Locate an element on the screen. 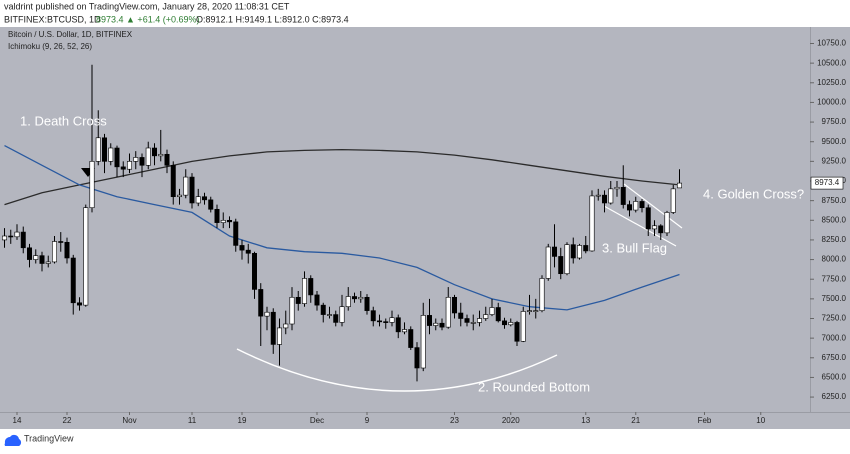  y-tick-label: 10500.0 is located at coordinates (831, 62).